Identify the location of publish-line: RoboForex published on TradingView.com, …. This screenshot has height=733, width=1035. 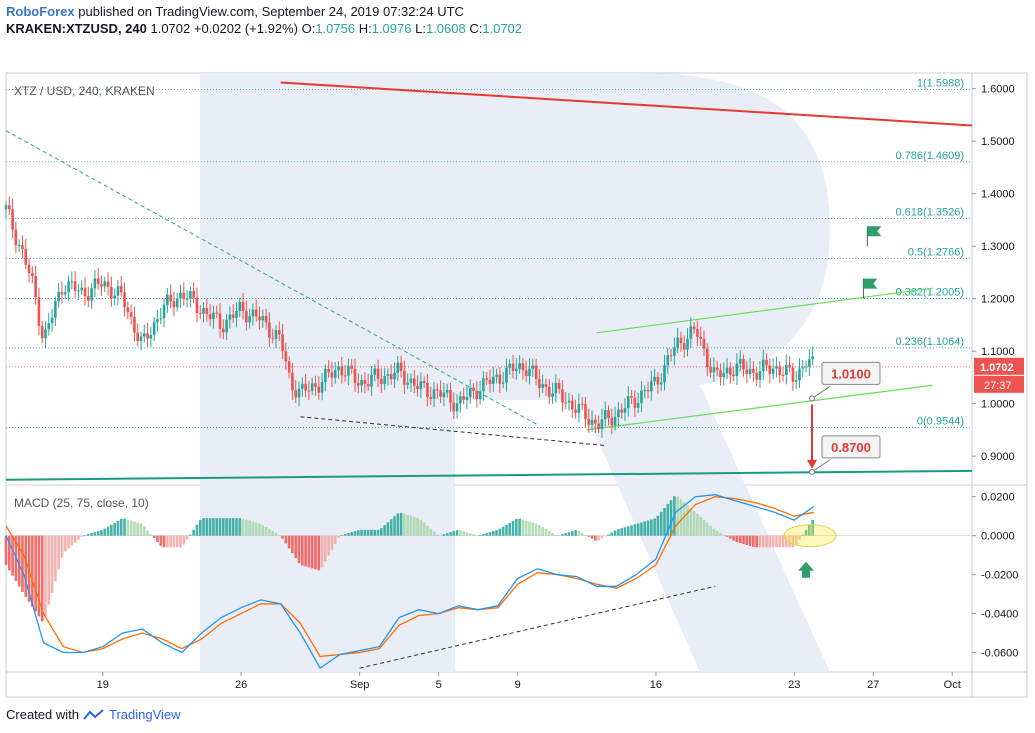
(235, 11).